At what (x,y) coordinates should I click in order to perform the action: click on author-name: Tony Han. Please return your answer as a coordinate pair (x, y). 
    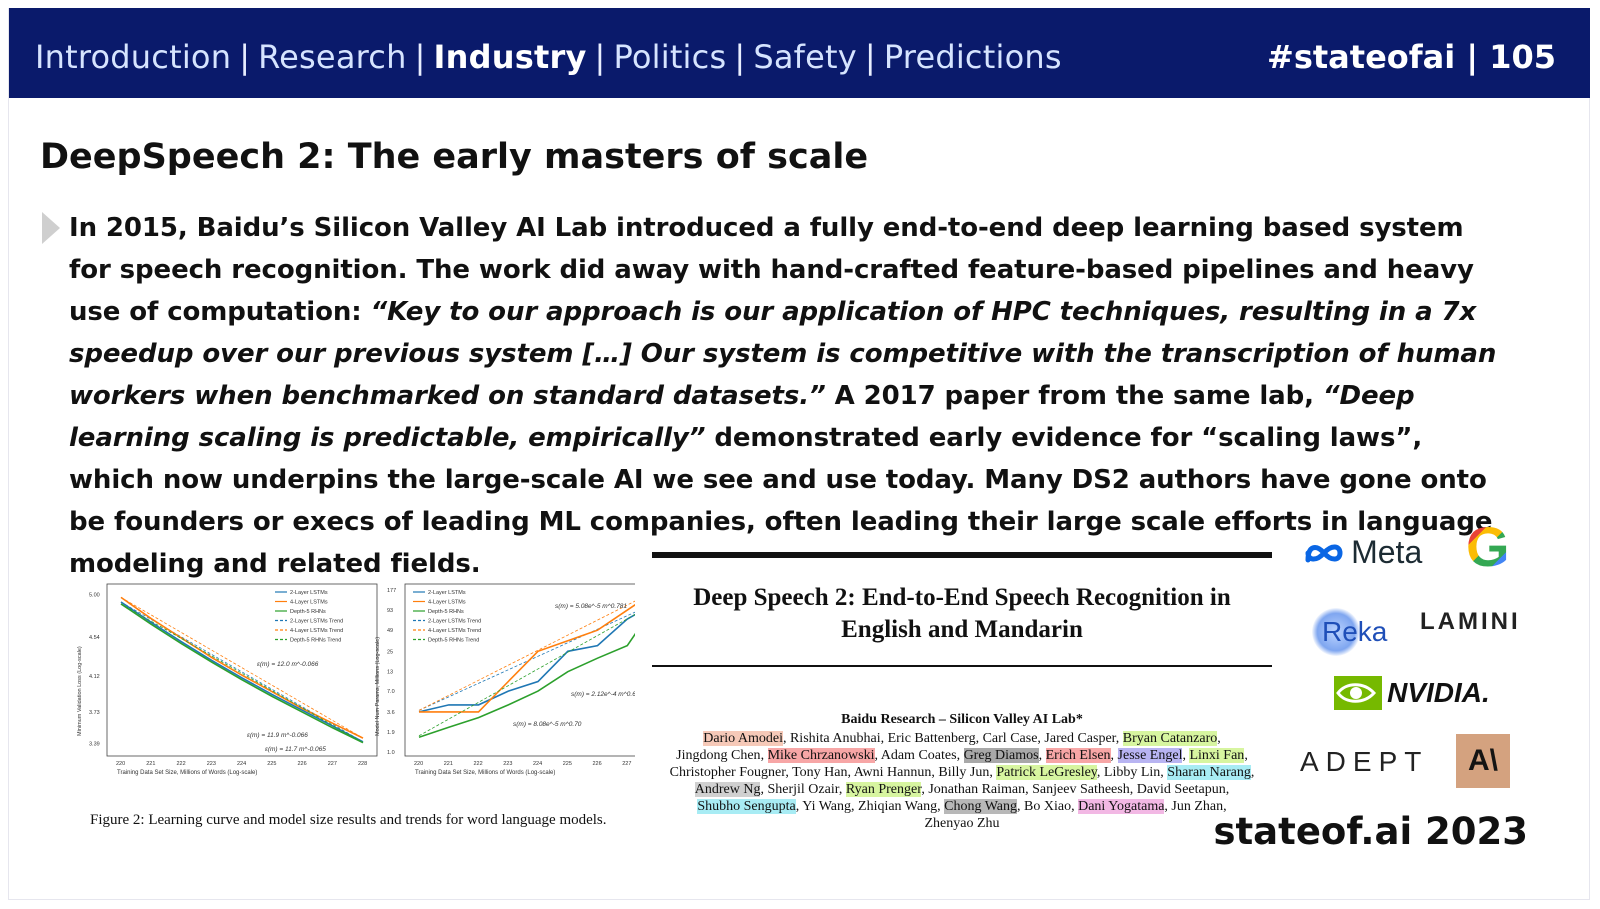
    Looking at the image, I should click on (820, 772).